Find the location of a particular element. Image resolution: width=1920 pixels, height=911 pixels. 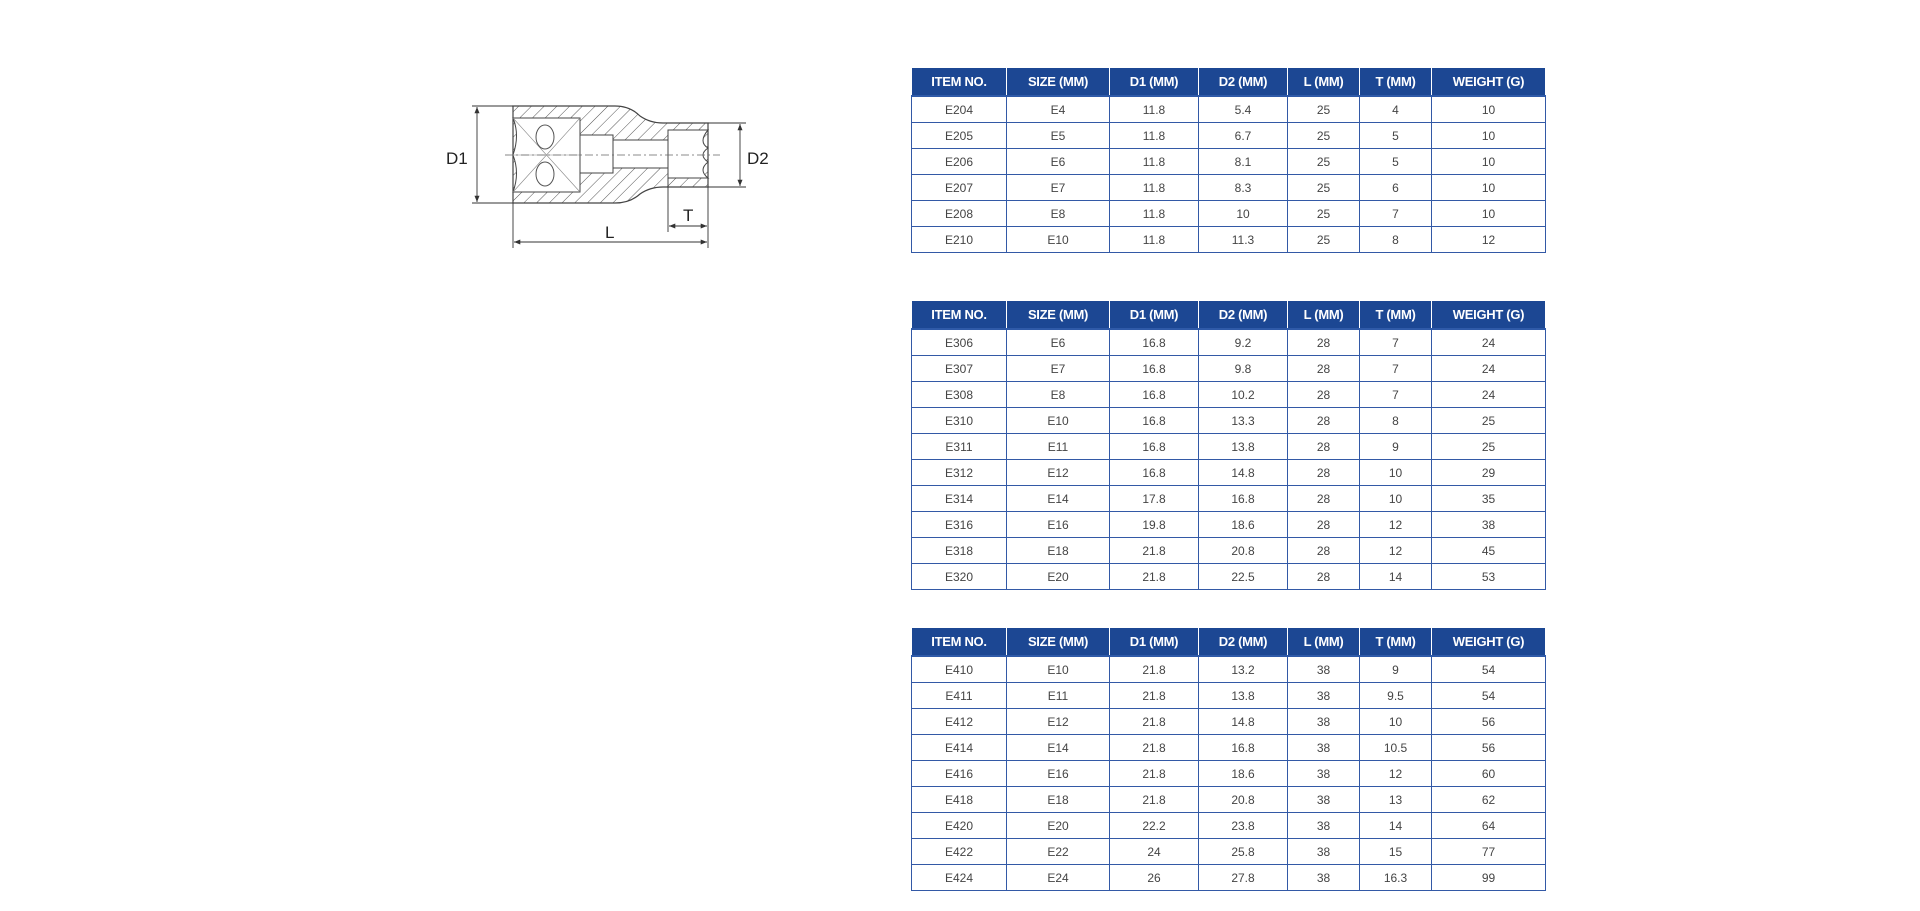

table-cell: 14.8 is located at coordinates (1243, 472).